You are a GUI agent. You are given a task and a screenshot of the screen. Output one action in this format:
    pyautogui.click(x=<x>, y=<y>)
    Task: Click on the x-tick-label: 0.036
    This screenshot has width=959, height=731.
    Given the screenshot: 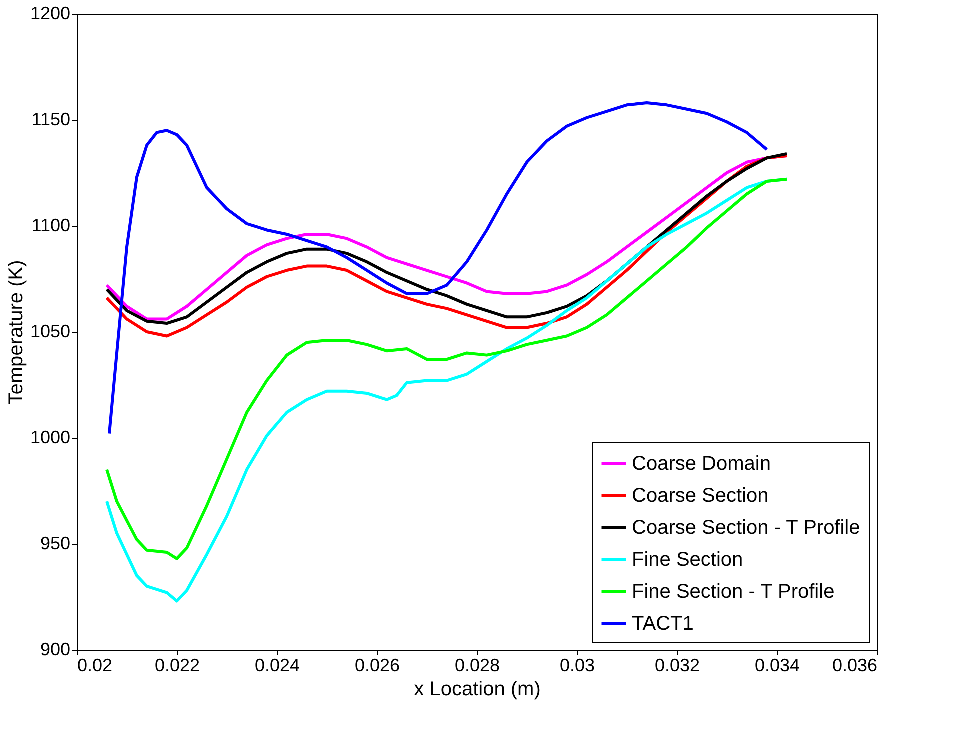 What is the action you would take?
    pyautogui.click(x=855, y=666)
    